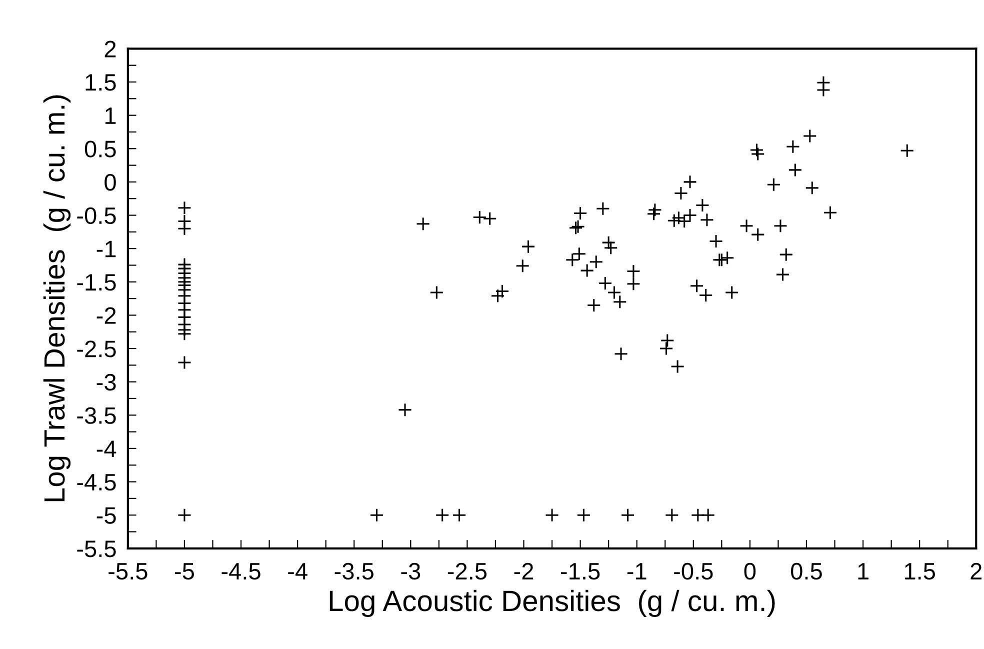 The image size is (984, 649). I want to click on x-tick-label: -1, so click(636, 571).